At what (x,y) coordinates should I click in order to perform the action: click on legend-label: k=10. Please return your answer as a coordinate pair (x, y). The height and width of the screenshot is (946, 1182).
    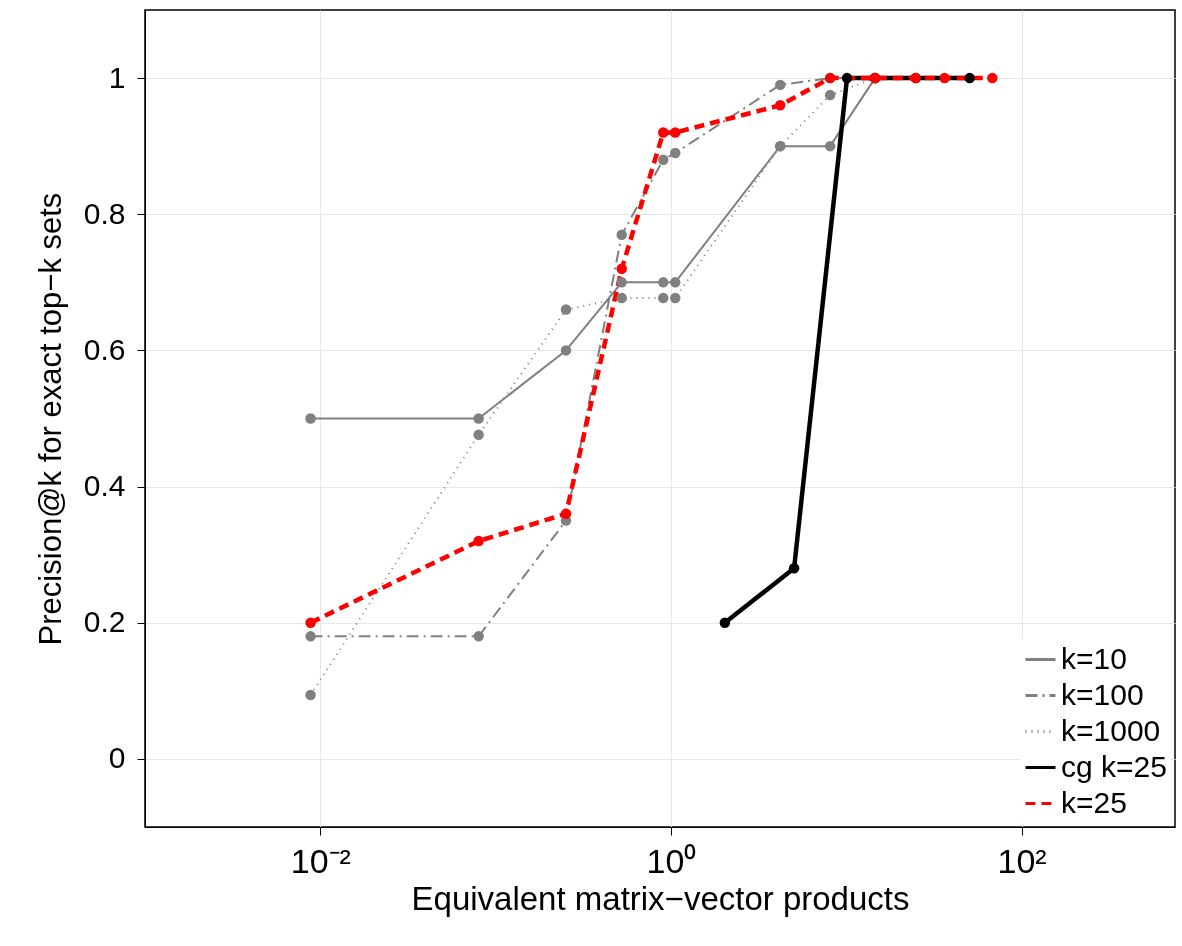
    Looking at the image, I should click on (1094, 658).